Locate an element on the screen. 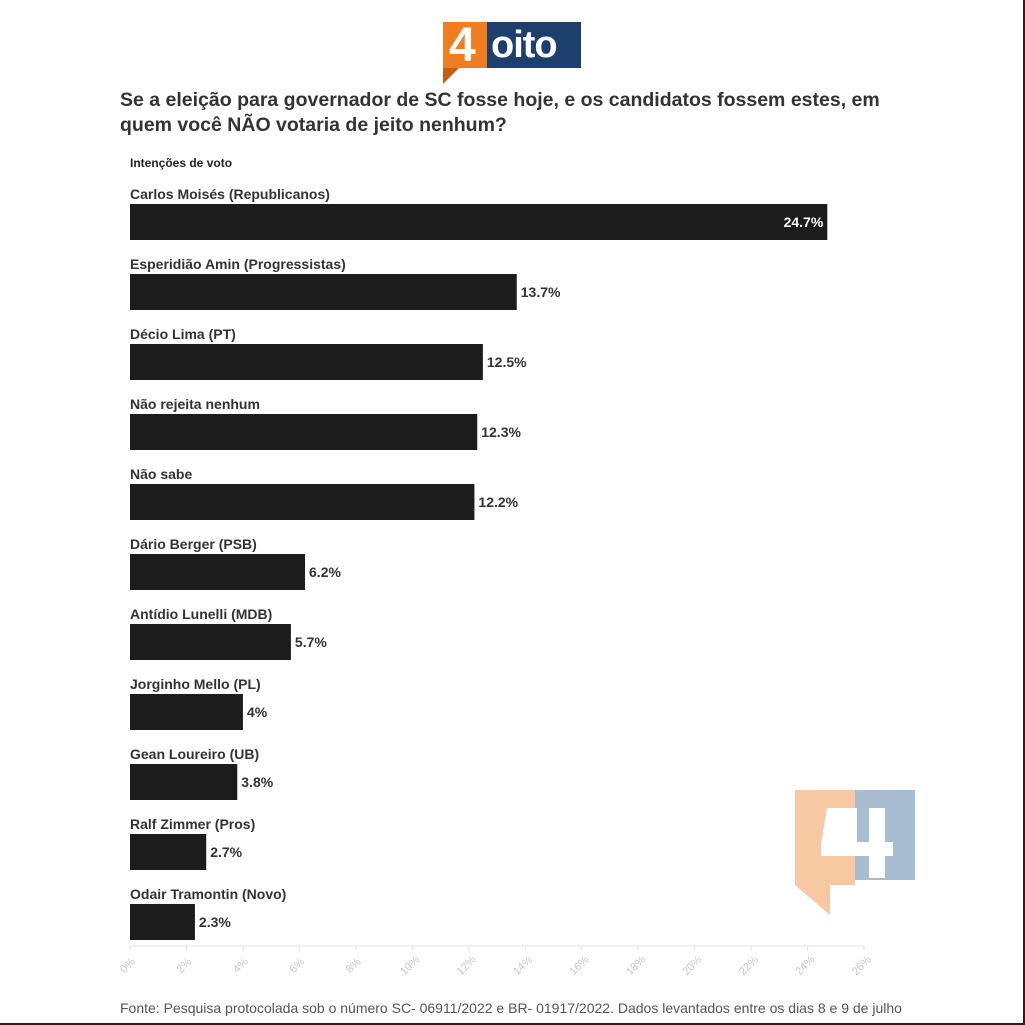 The width and height of the screenshot is (1025, 1025). watermark-tail is located at coordinates (812, 900).